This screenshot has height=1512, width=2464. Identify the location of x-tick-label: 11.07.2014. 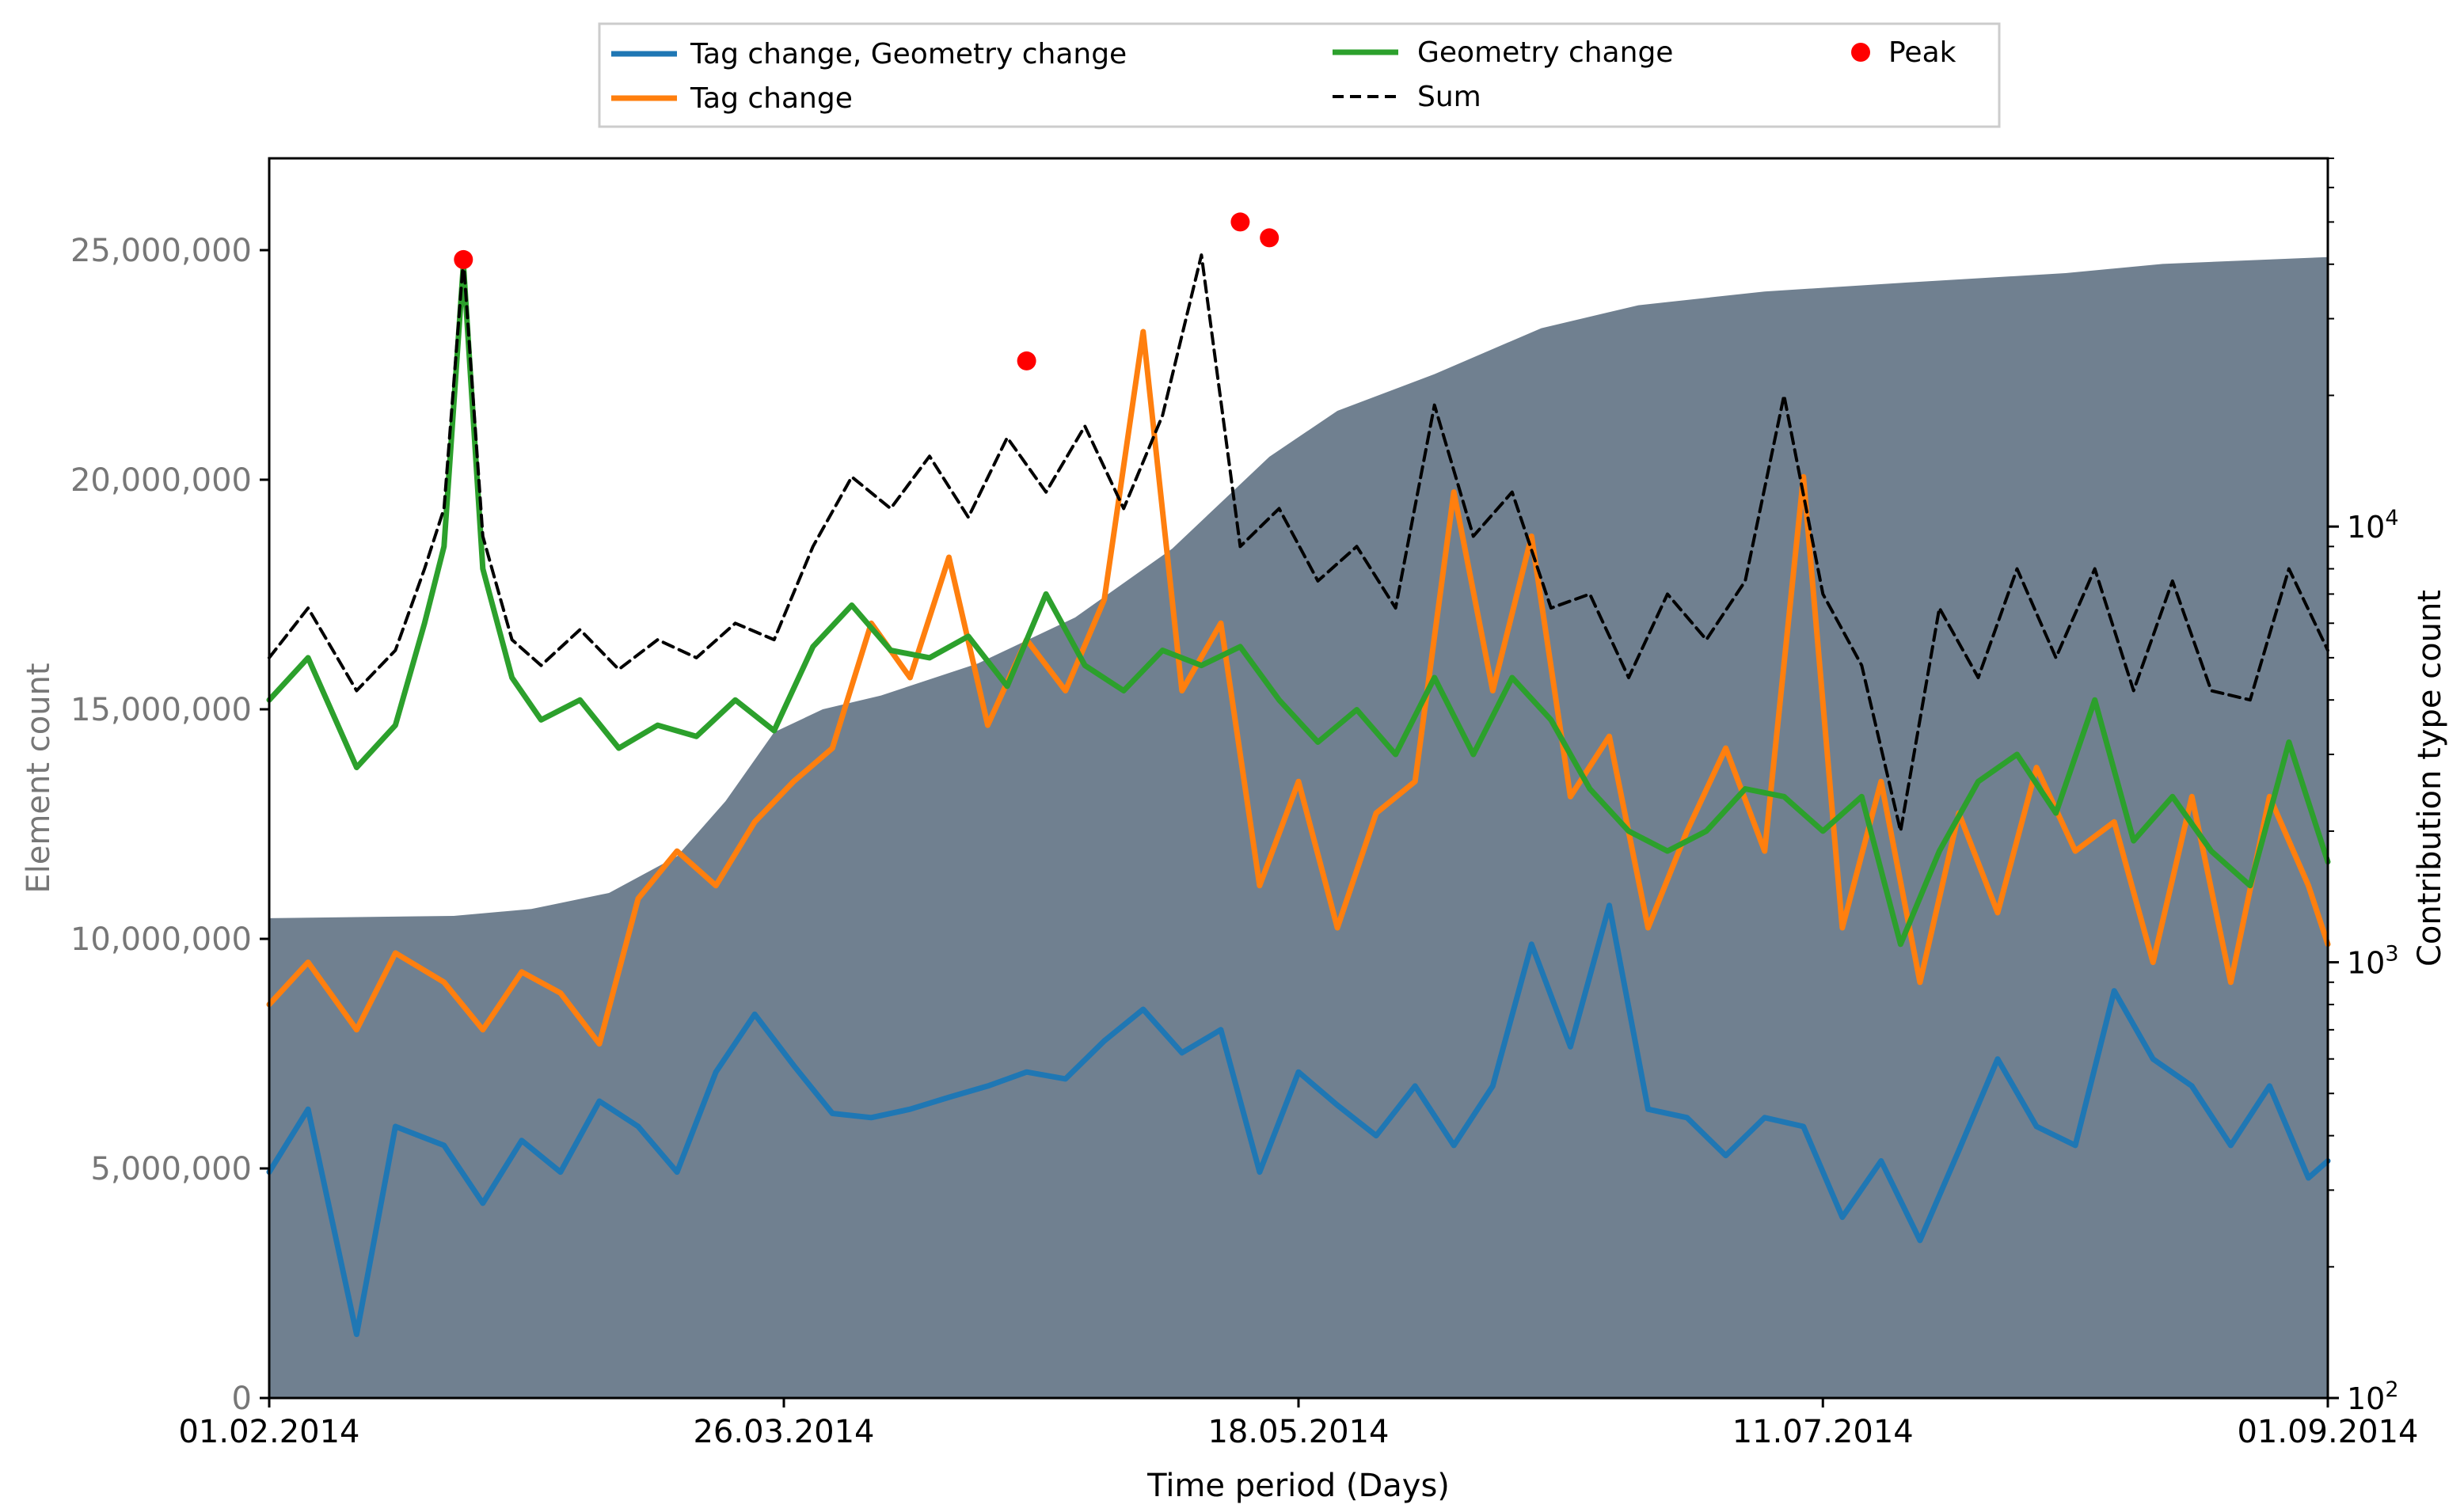
(1823, 1432).